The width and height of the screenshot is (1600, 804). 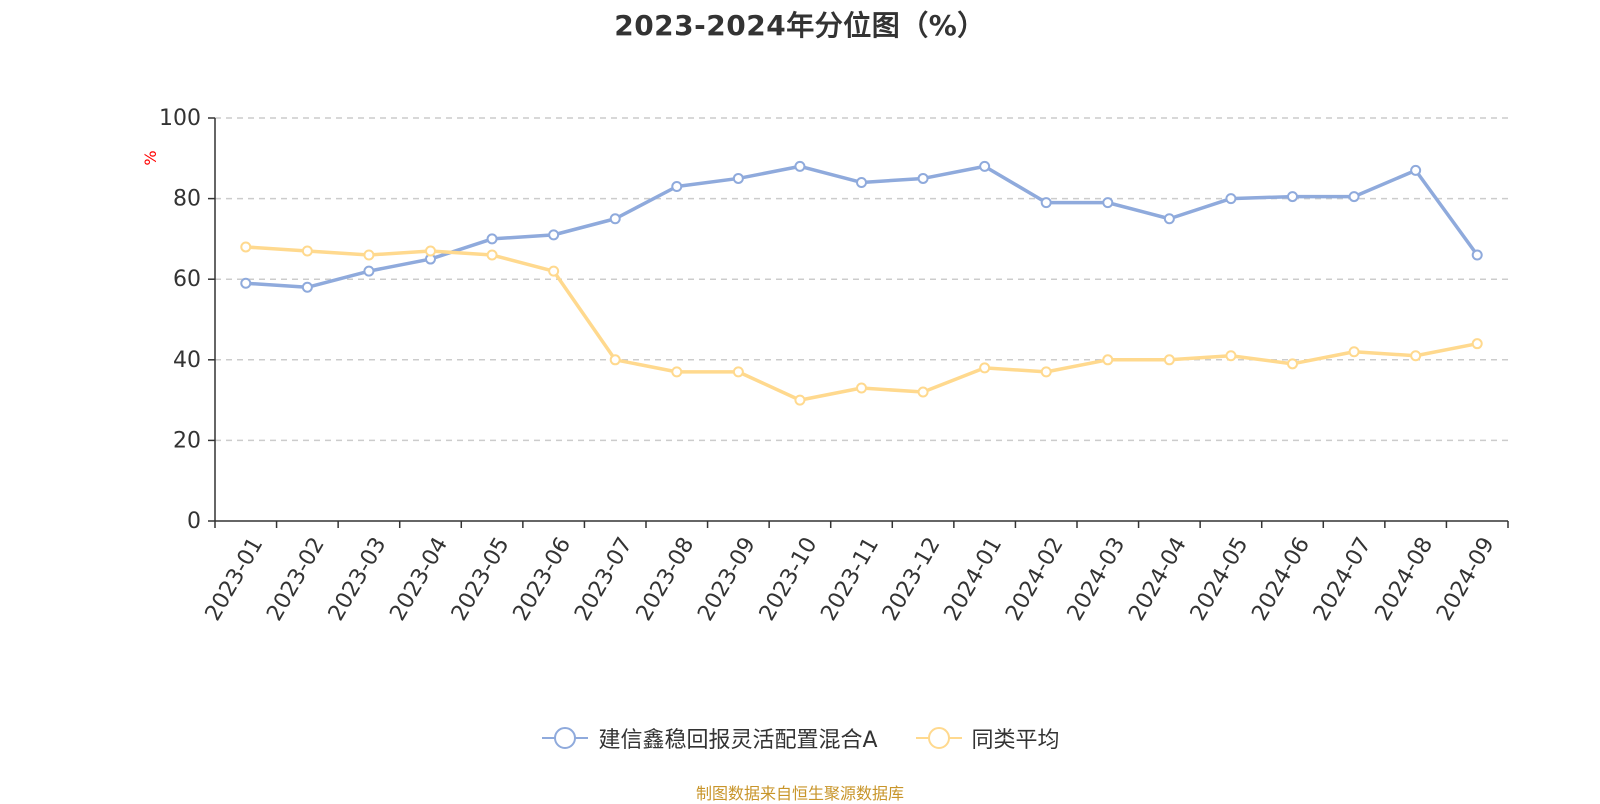 What do you see at coordinates (1097, 579) in the screenshot?
I see `x-tick-label: 2024-03` at bounding box center [1097, 579].